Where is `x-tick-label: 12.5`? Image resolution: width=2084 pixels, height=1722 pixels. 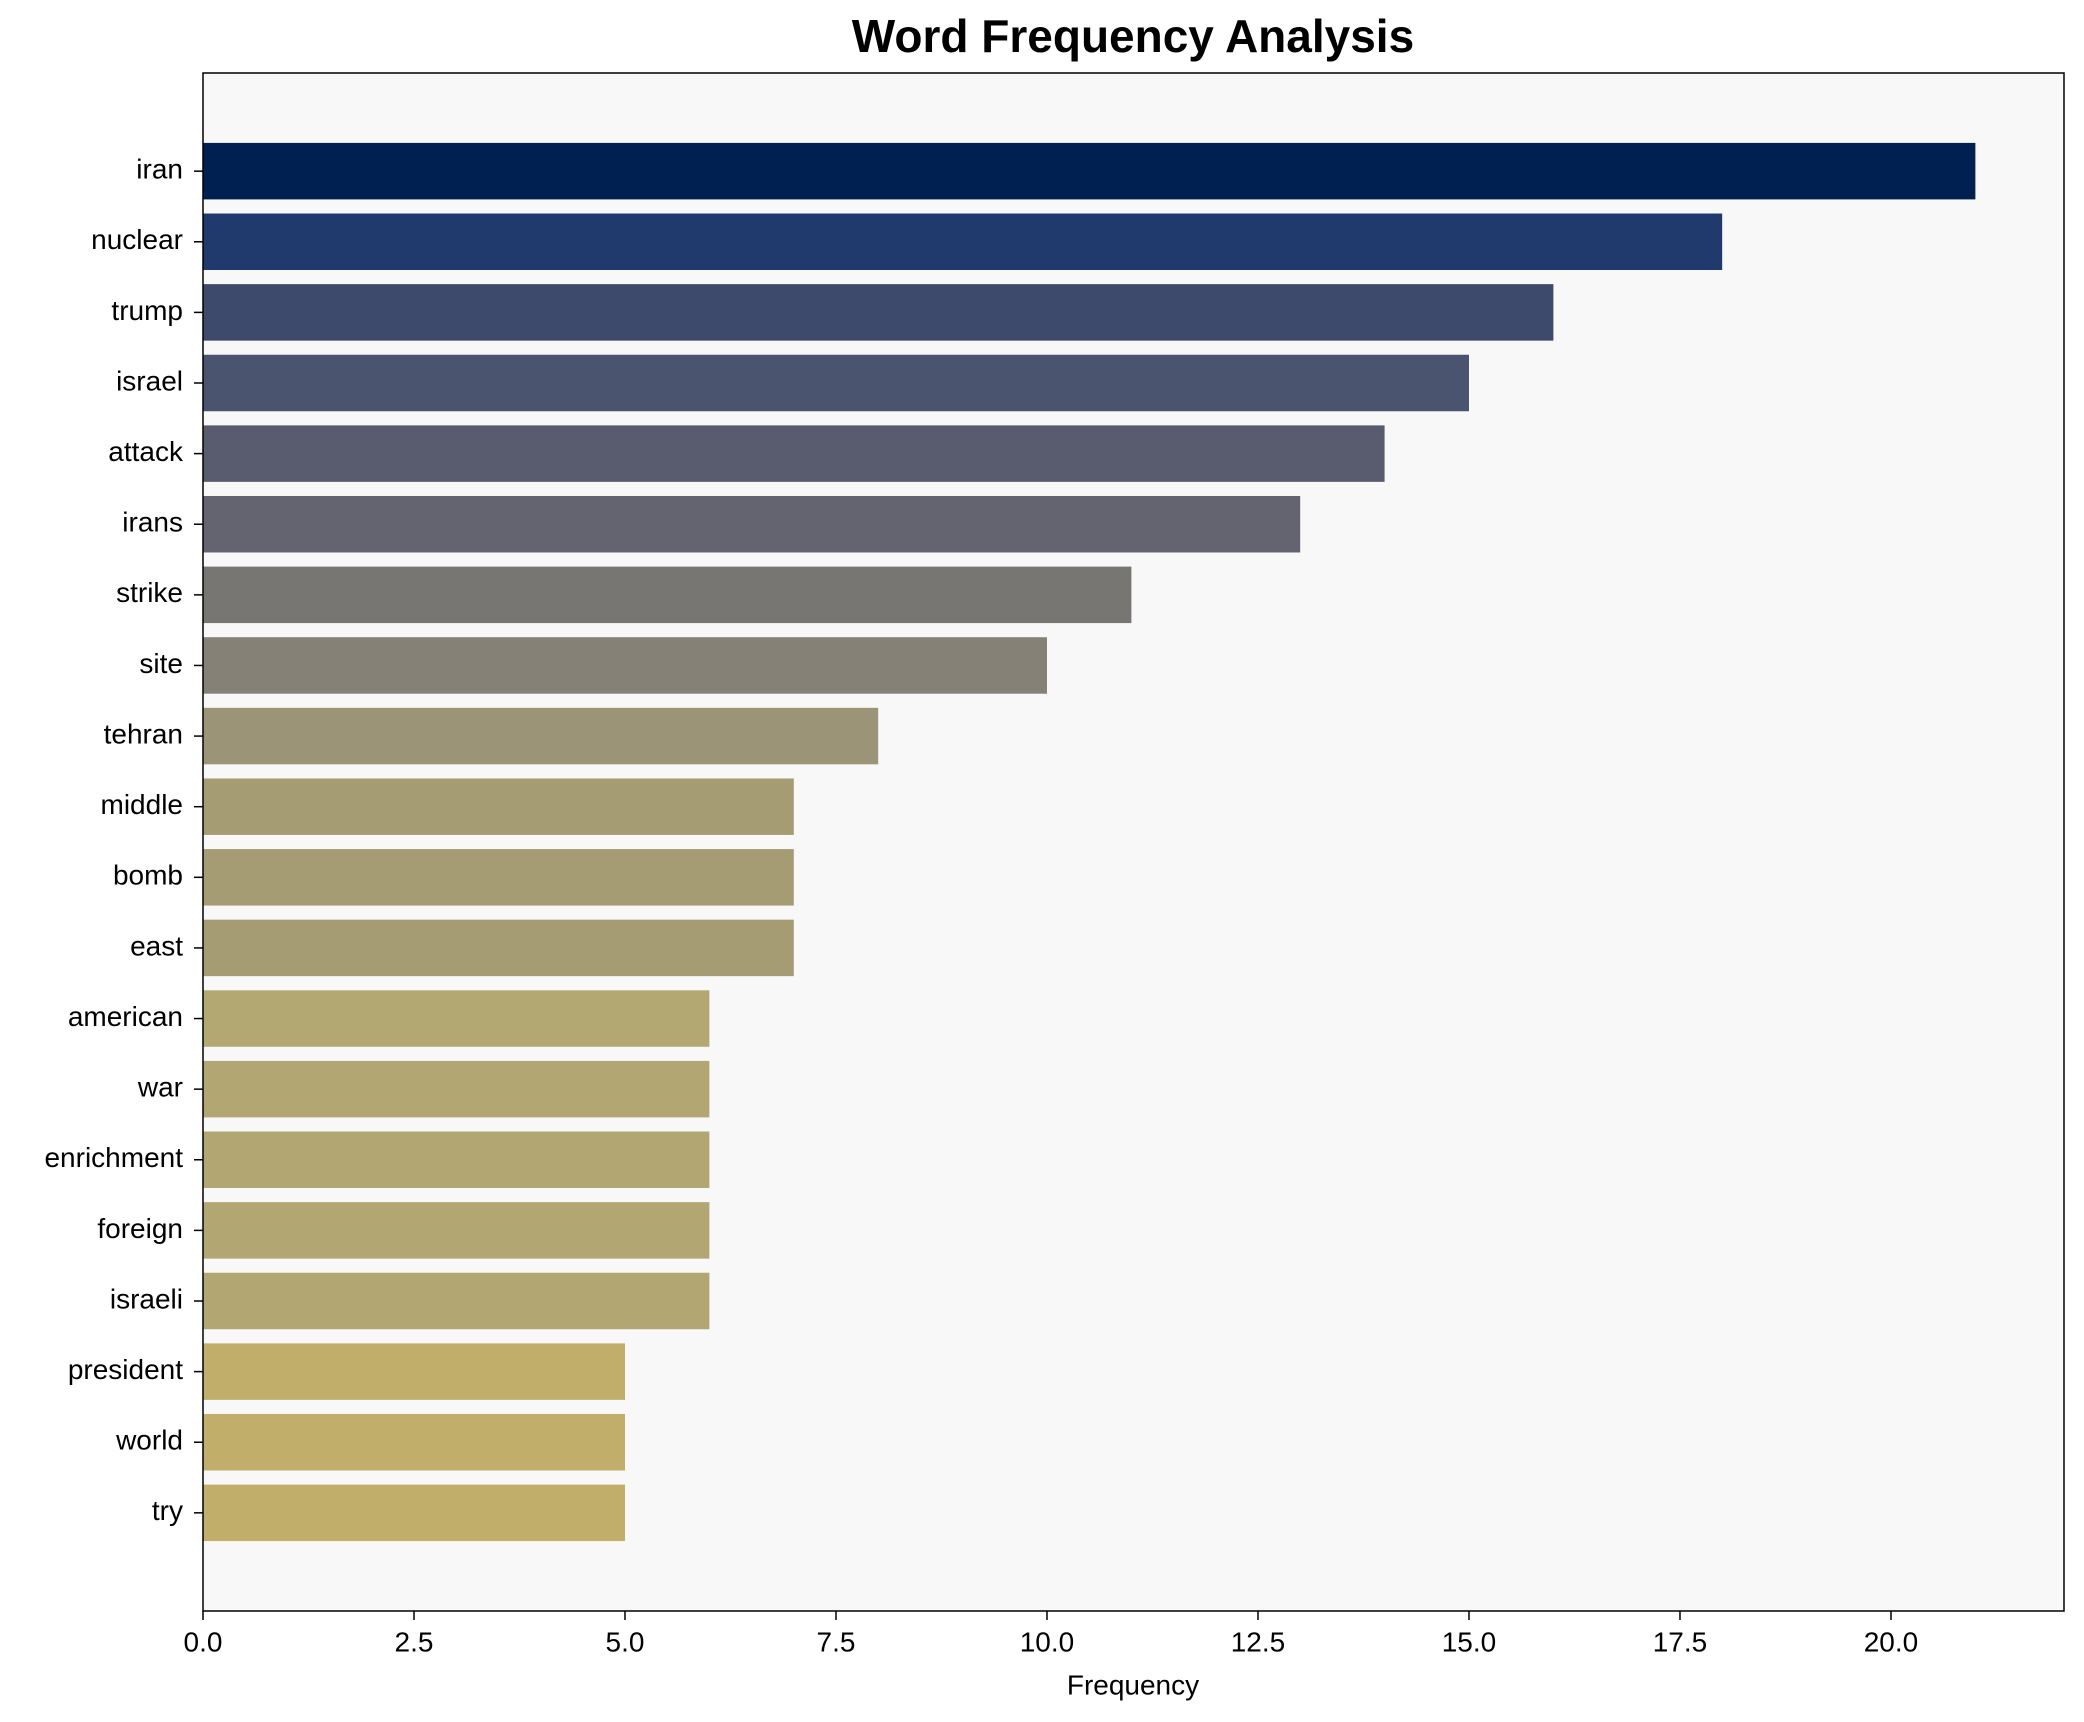 x-tick-label: 12.5 is located at coordinates (1258, 1641).